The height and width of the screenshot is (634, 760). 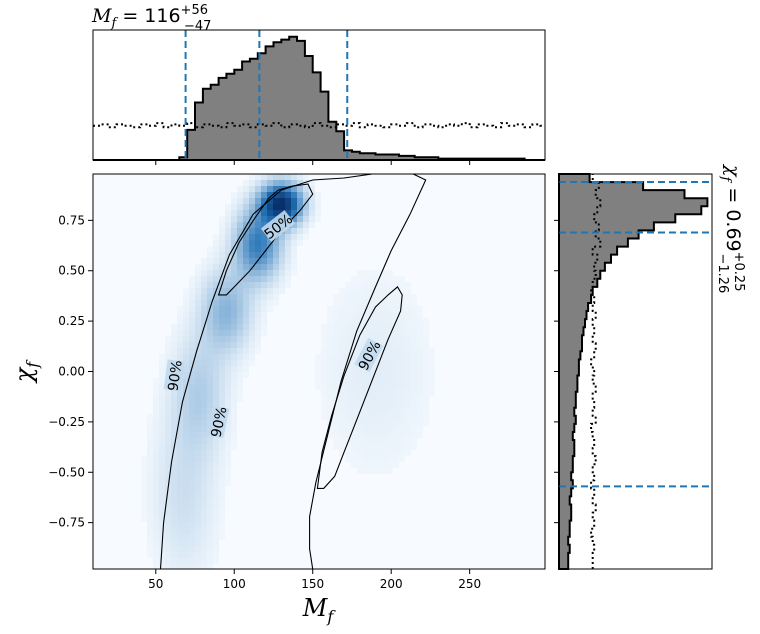 I want to click on y-tick-label: 0.25, so click(x=71, y=321).